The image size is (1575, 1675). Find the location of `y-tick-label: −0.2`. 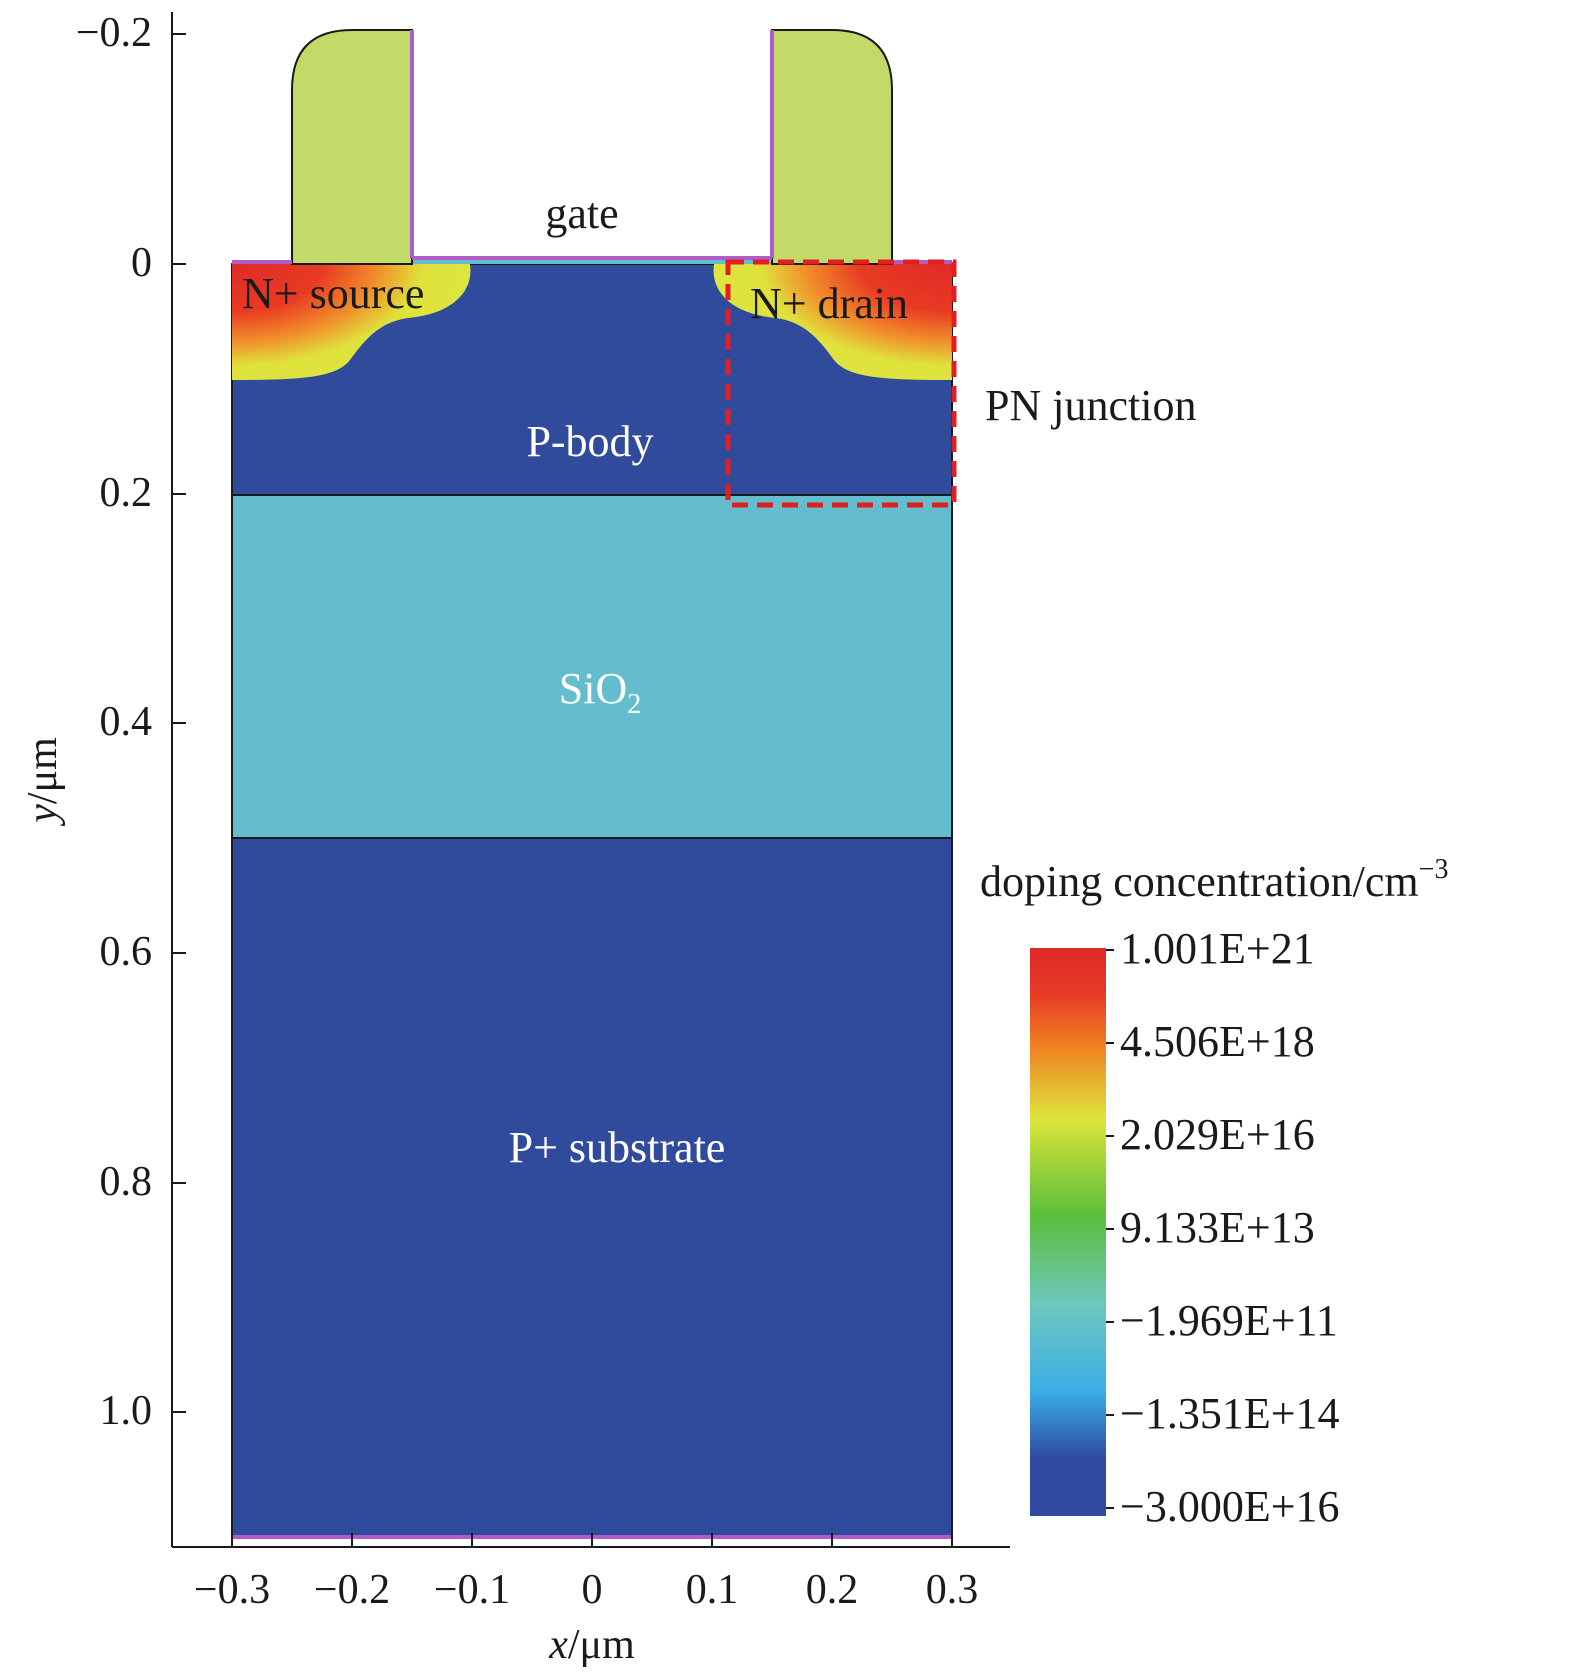

y-tick-label: −0.2 is located at coordinates (114, 33).